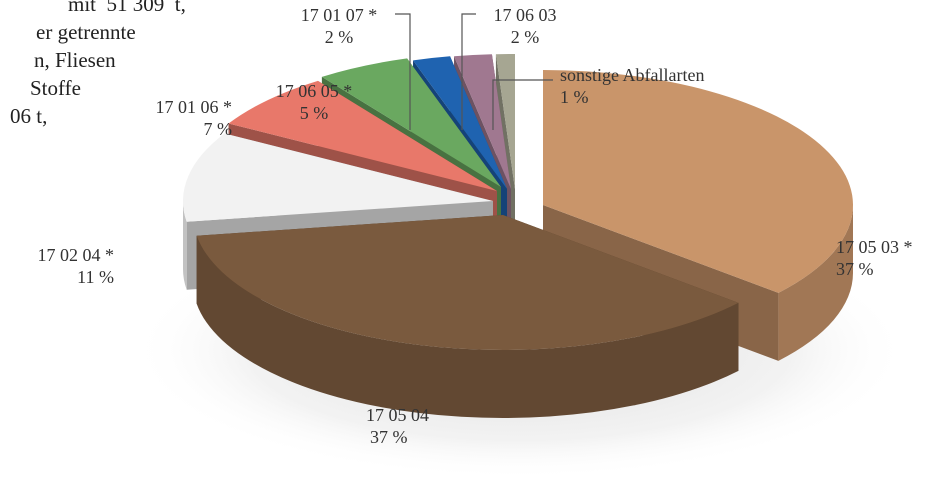  I want to click on slice-sonstige-abfallarten, so click(505, 121).